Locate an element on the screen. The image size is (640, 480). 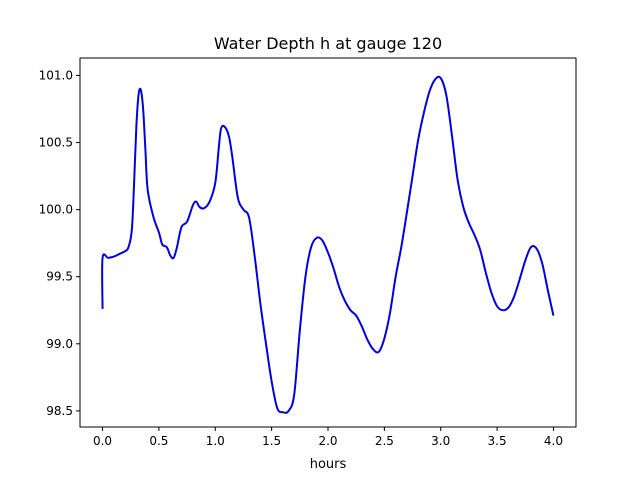
x-tick-label: 0.0 is located at coordinates (102, 441).